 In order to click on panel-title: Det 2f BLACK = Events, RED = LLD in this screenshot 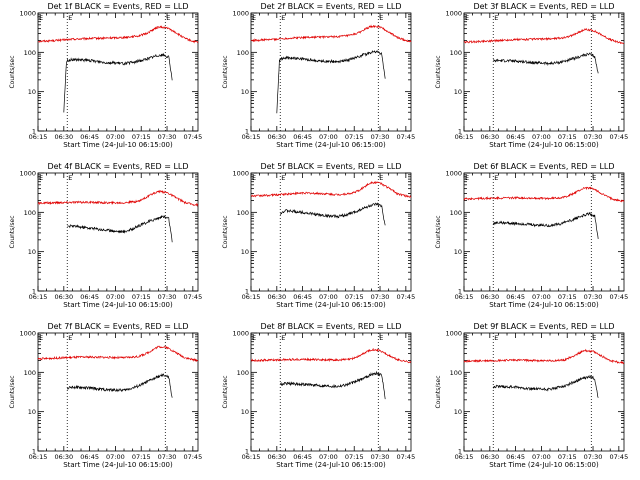, I will do `click(330, 6)`.